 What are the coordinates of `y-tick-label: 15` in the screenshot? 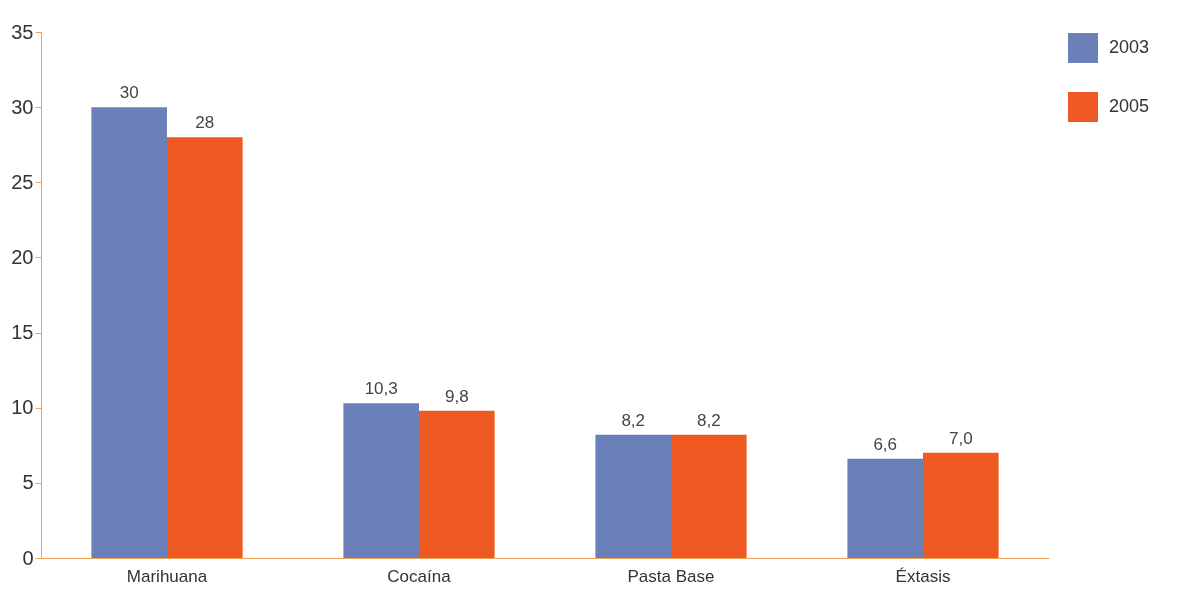 It's located at (22, 332).